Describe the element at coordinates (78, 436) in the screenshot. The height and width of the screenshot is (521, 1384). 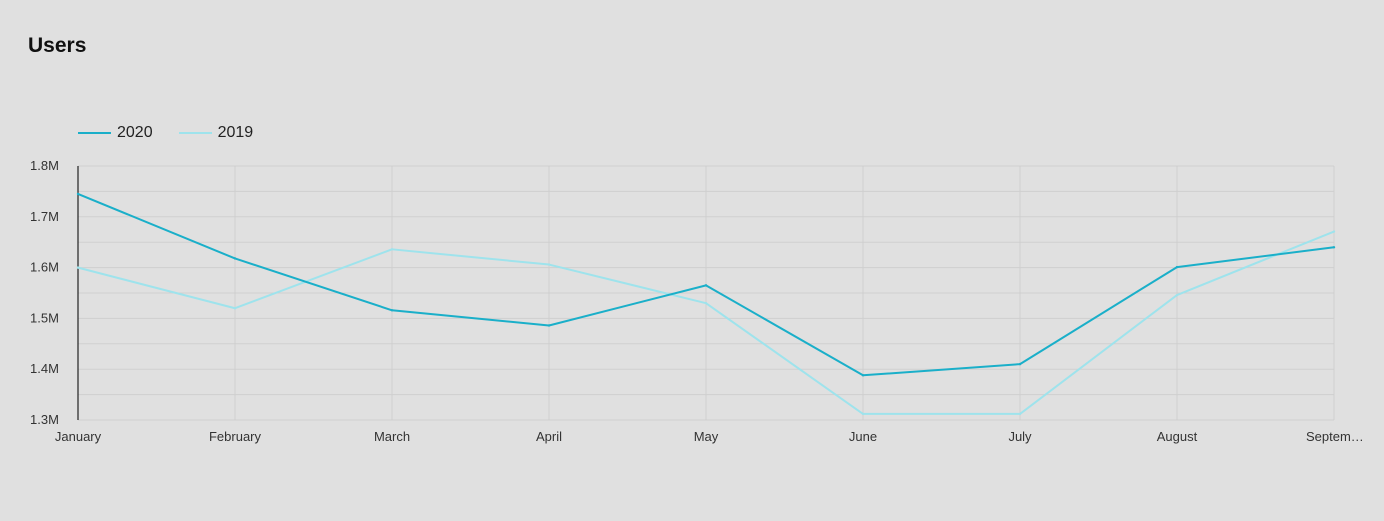
I see `x-tick-label: January` at that location.